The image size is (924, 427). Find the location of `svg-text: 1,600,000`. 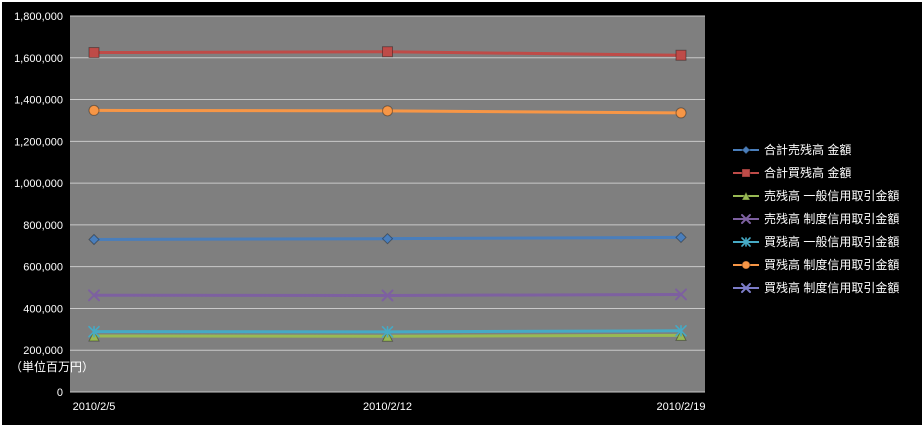

svg-text: 1,600,000 is located at coordinates (38, 59).